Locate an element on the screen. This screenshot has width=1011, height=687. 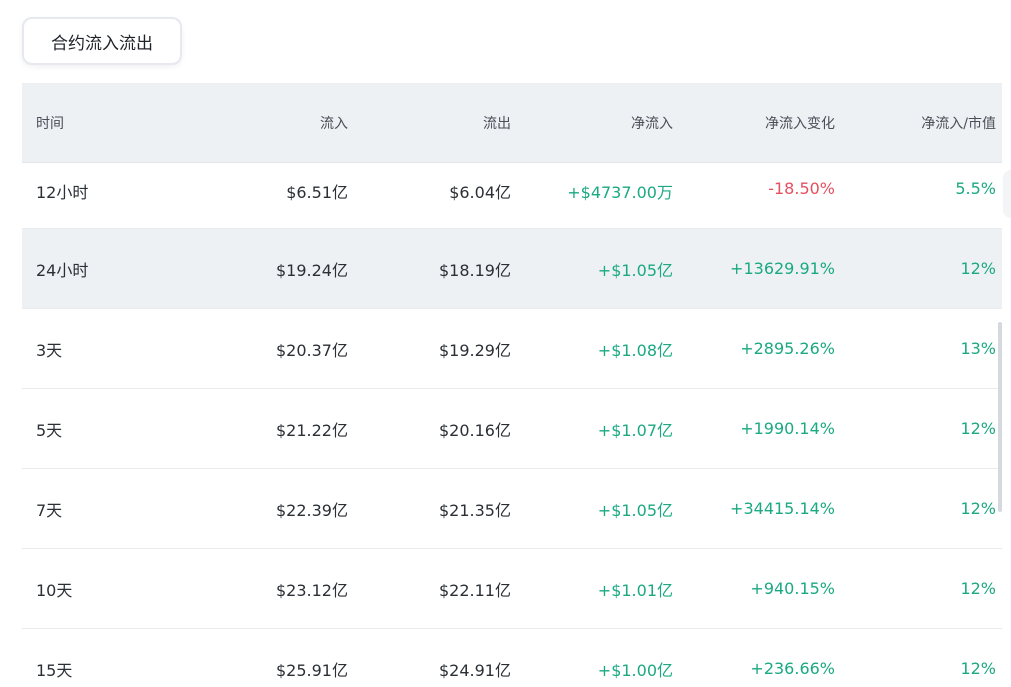
cell-net-inflow: +$1.00亿 is located at coordinates (635, 670).